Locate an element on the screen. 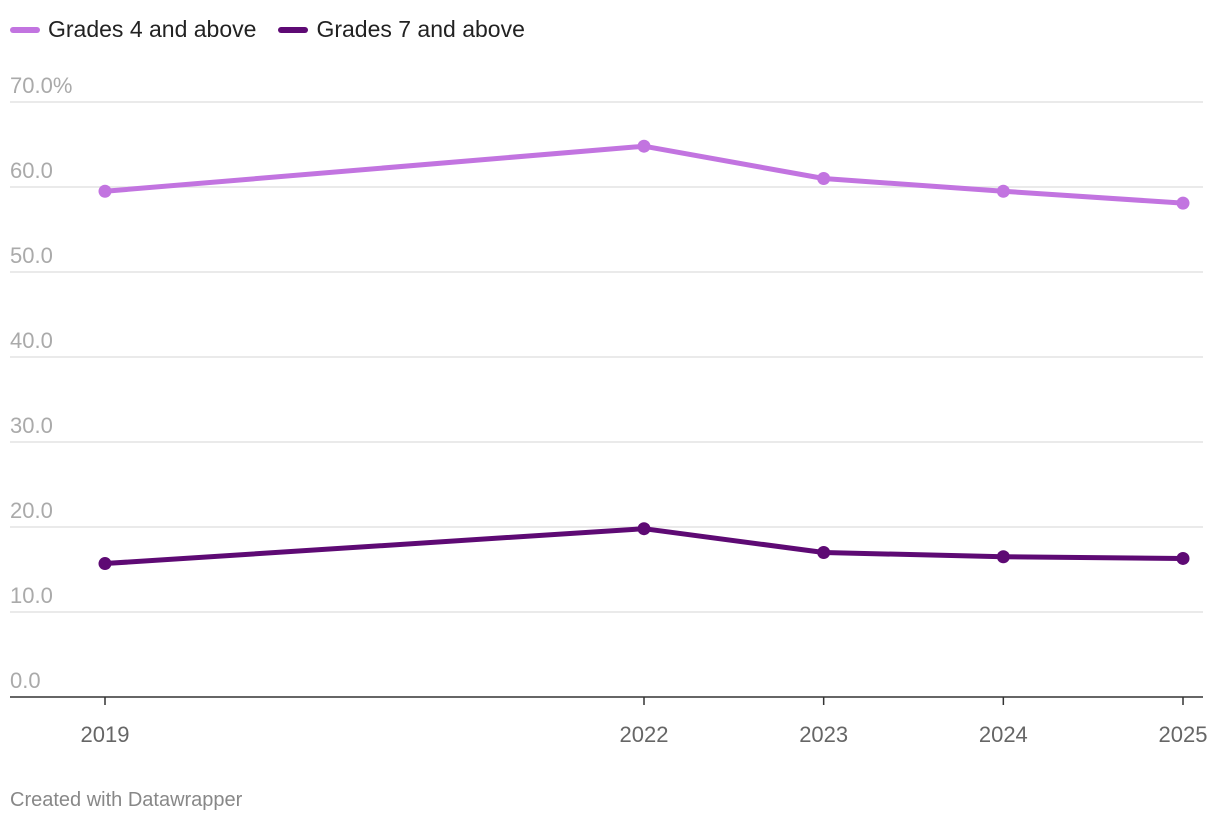 The image size is (1220, 826). y-axis-tick-labels: 0.0 10.0 20.0 30.0 40.0 50.0 60.0 70.0% is located at coordinates (41, 383).